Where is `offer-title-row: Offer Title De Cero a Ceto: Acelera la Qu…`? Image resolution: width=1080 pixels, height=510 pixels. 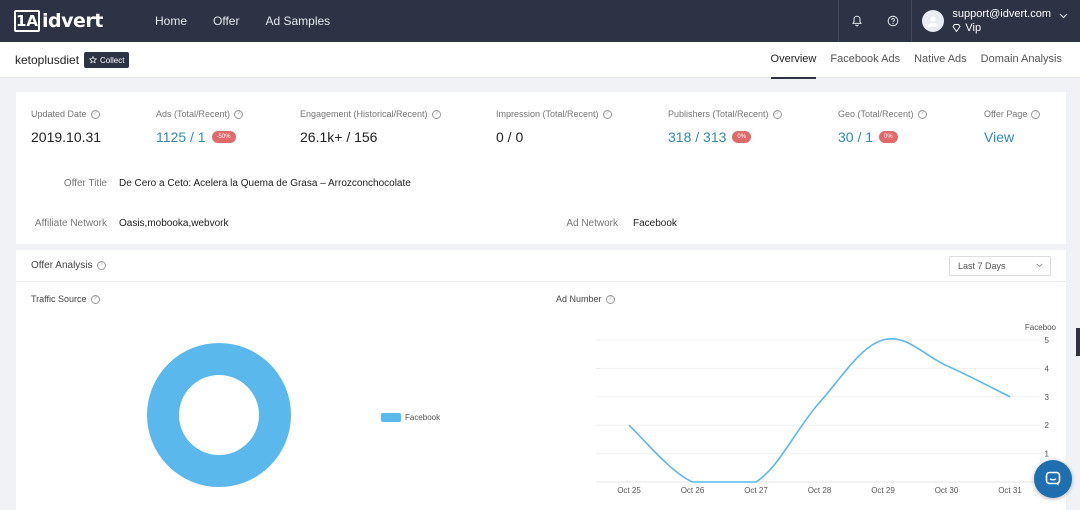 offer-title-row: Offer Title De Cero a Ceto: Acelera la Qu… is located at coordinates (213, 183).